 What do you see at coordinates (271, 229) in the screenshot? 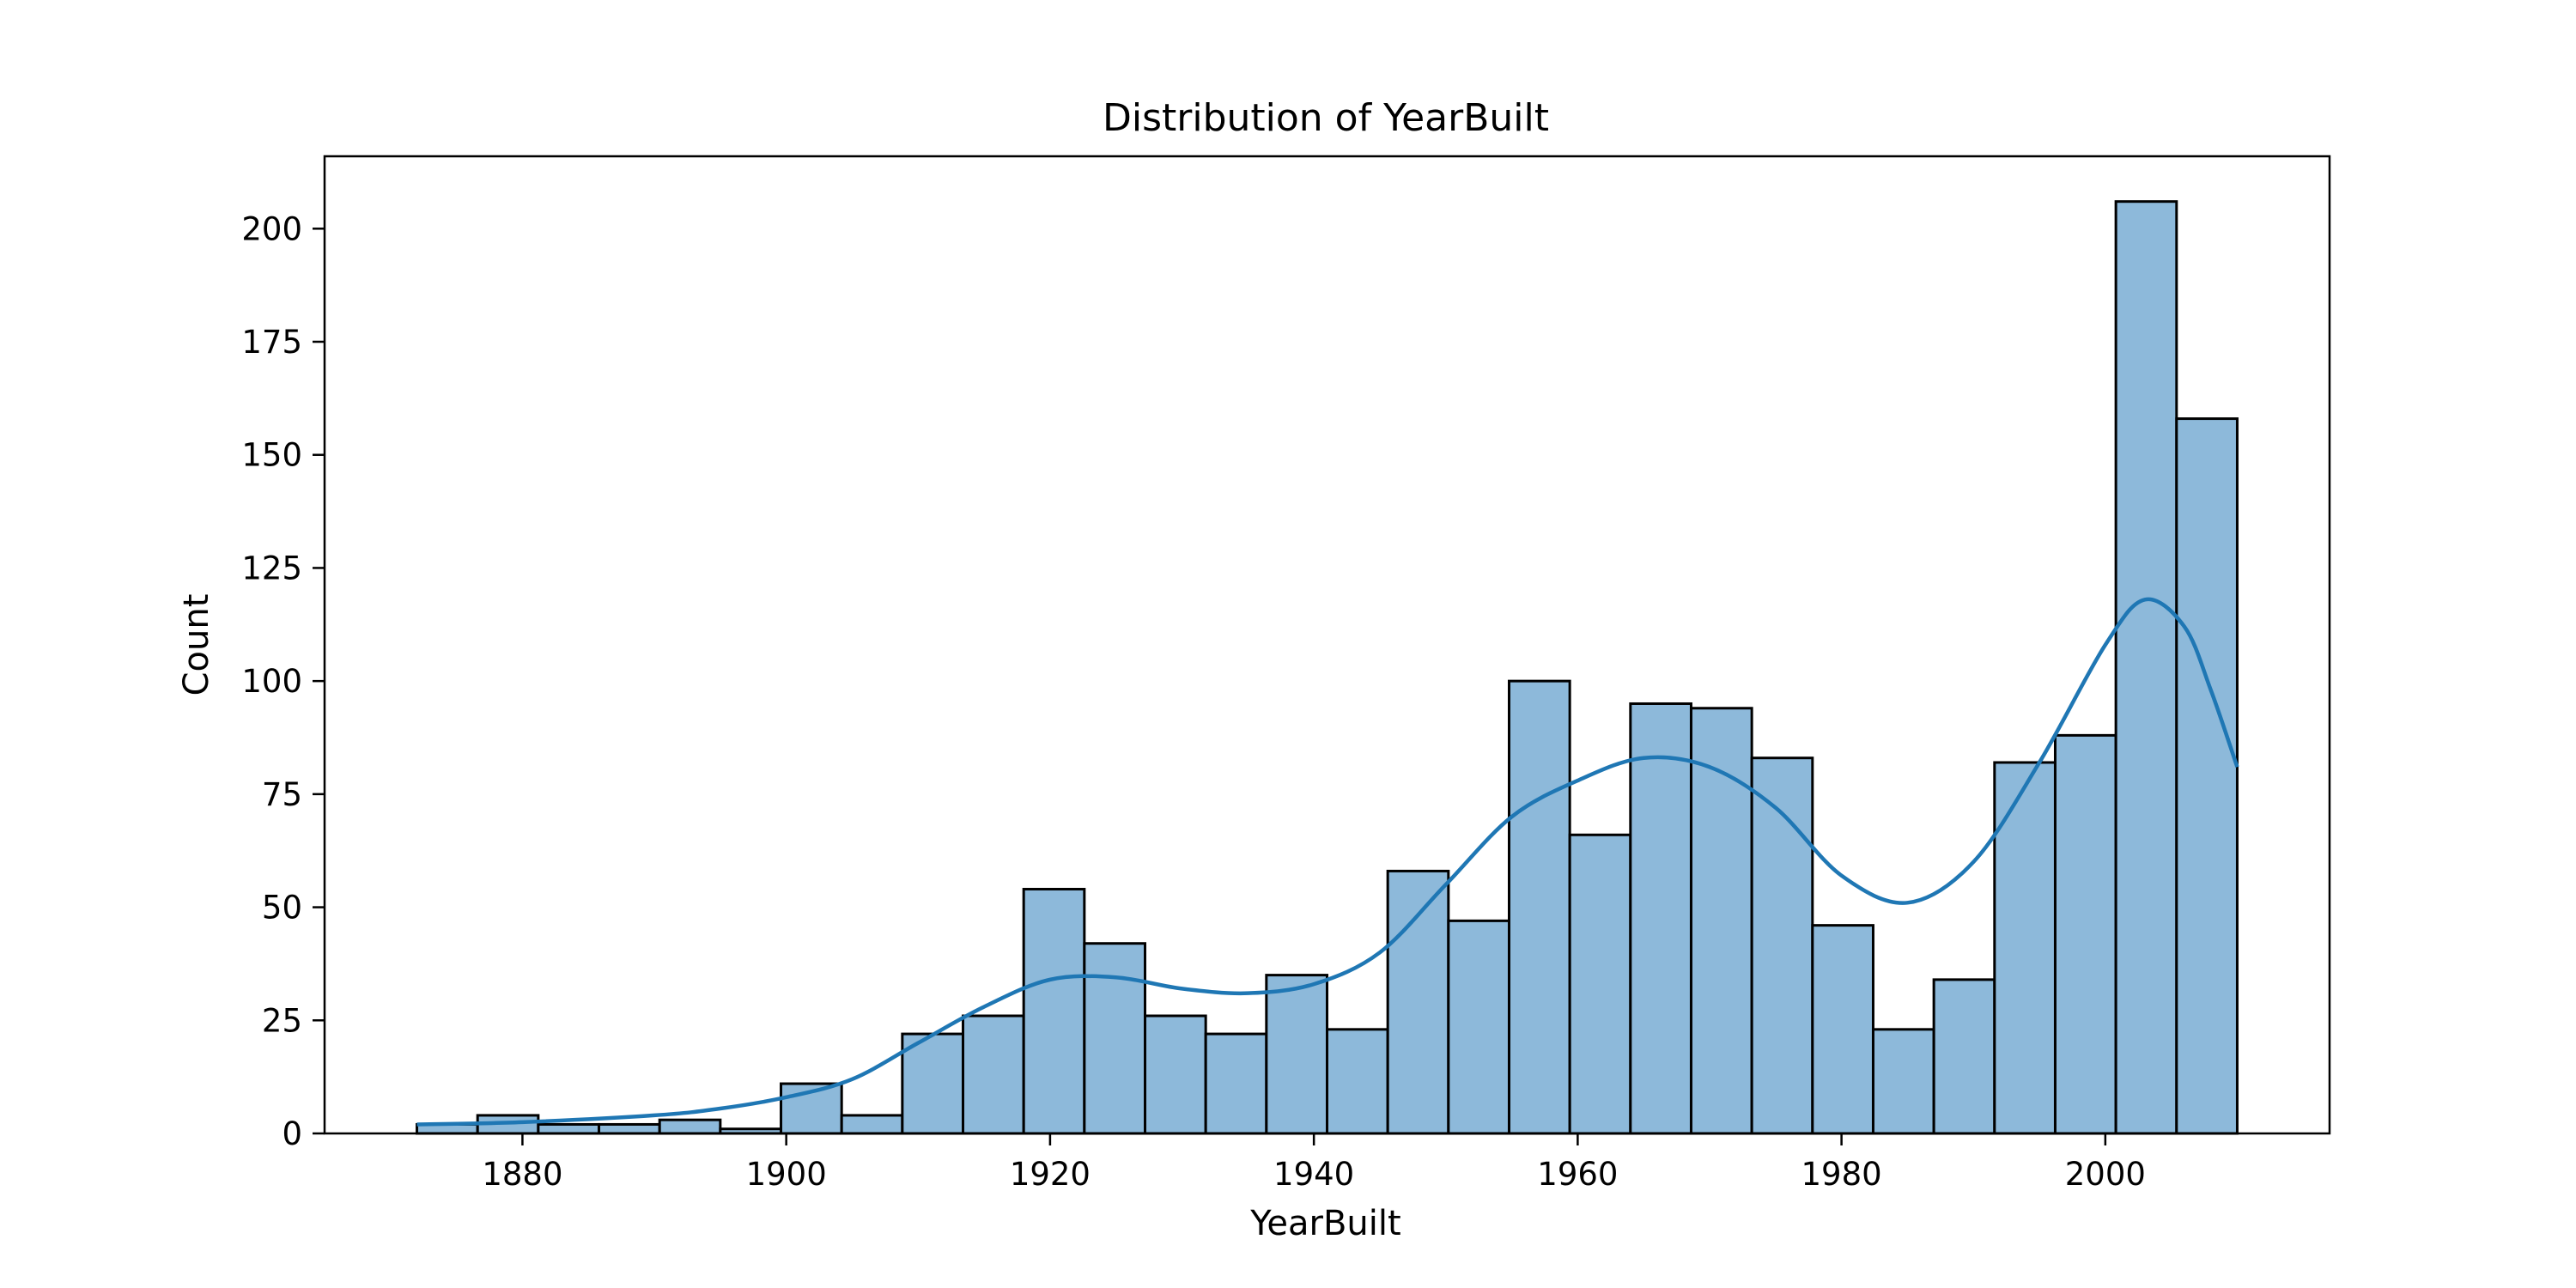
I see `y-tick-label-200: 200` at bounding box center [271, 229].